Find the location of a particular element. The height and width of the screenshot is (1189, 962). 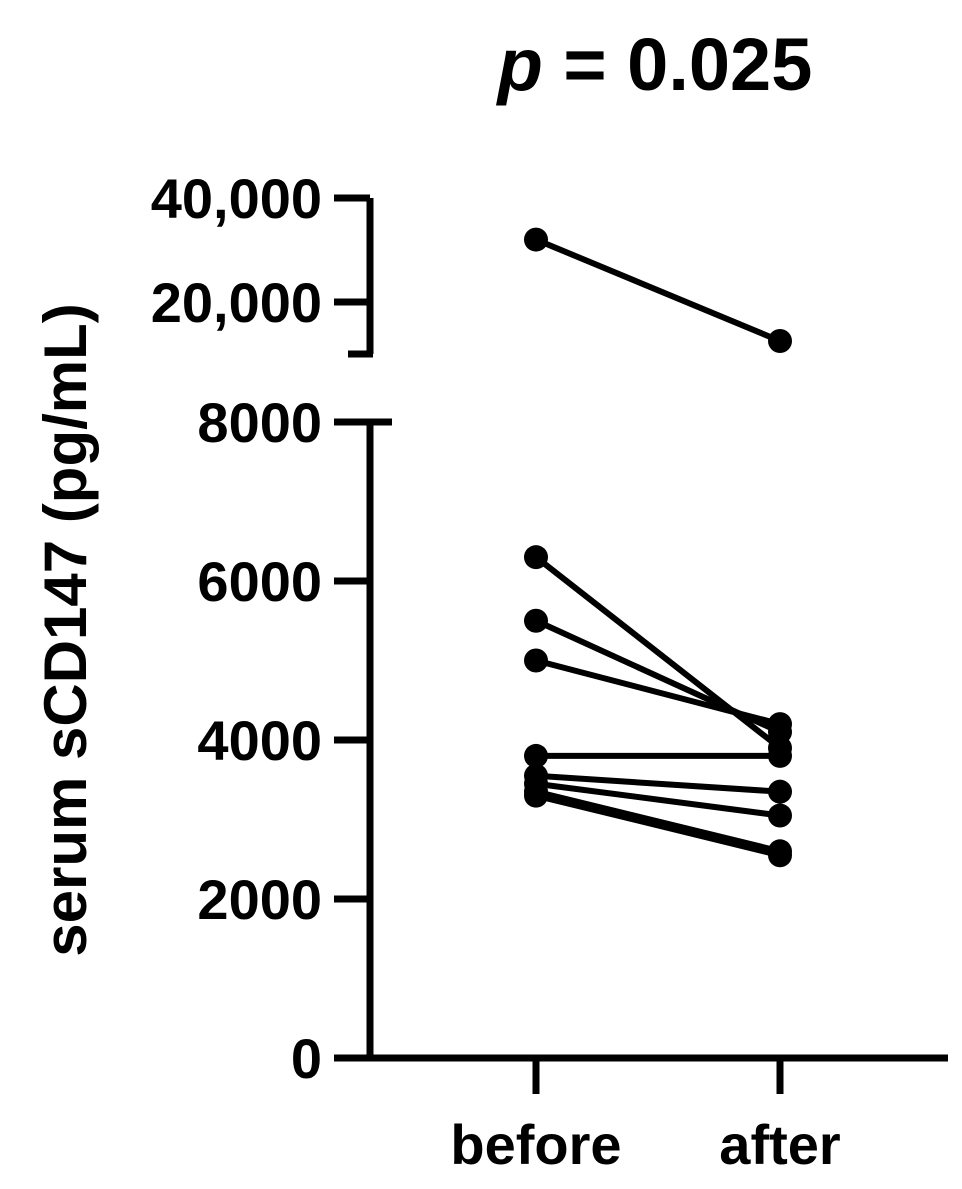

y-tick-label-lower: 8000 is located at coordinates (259, 422).